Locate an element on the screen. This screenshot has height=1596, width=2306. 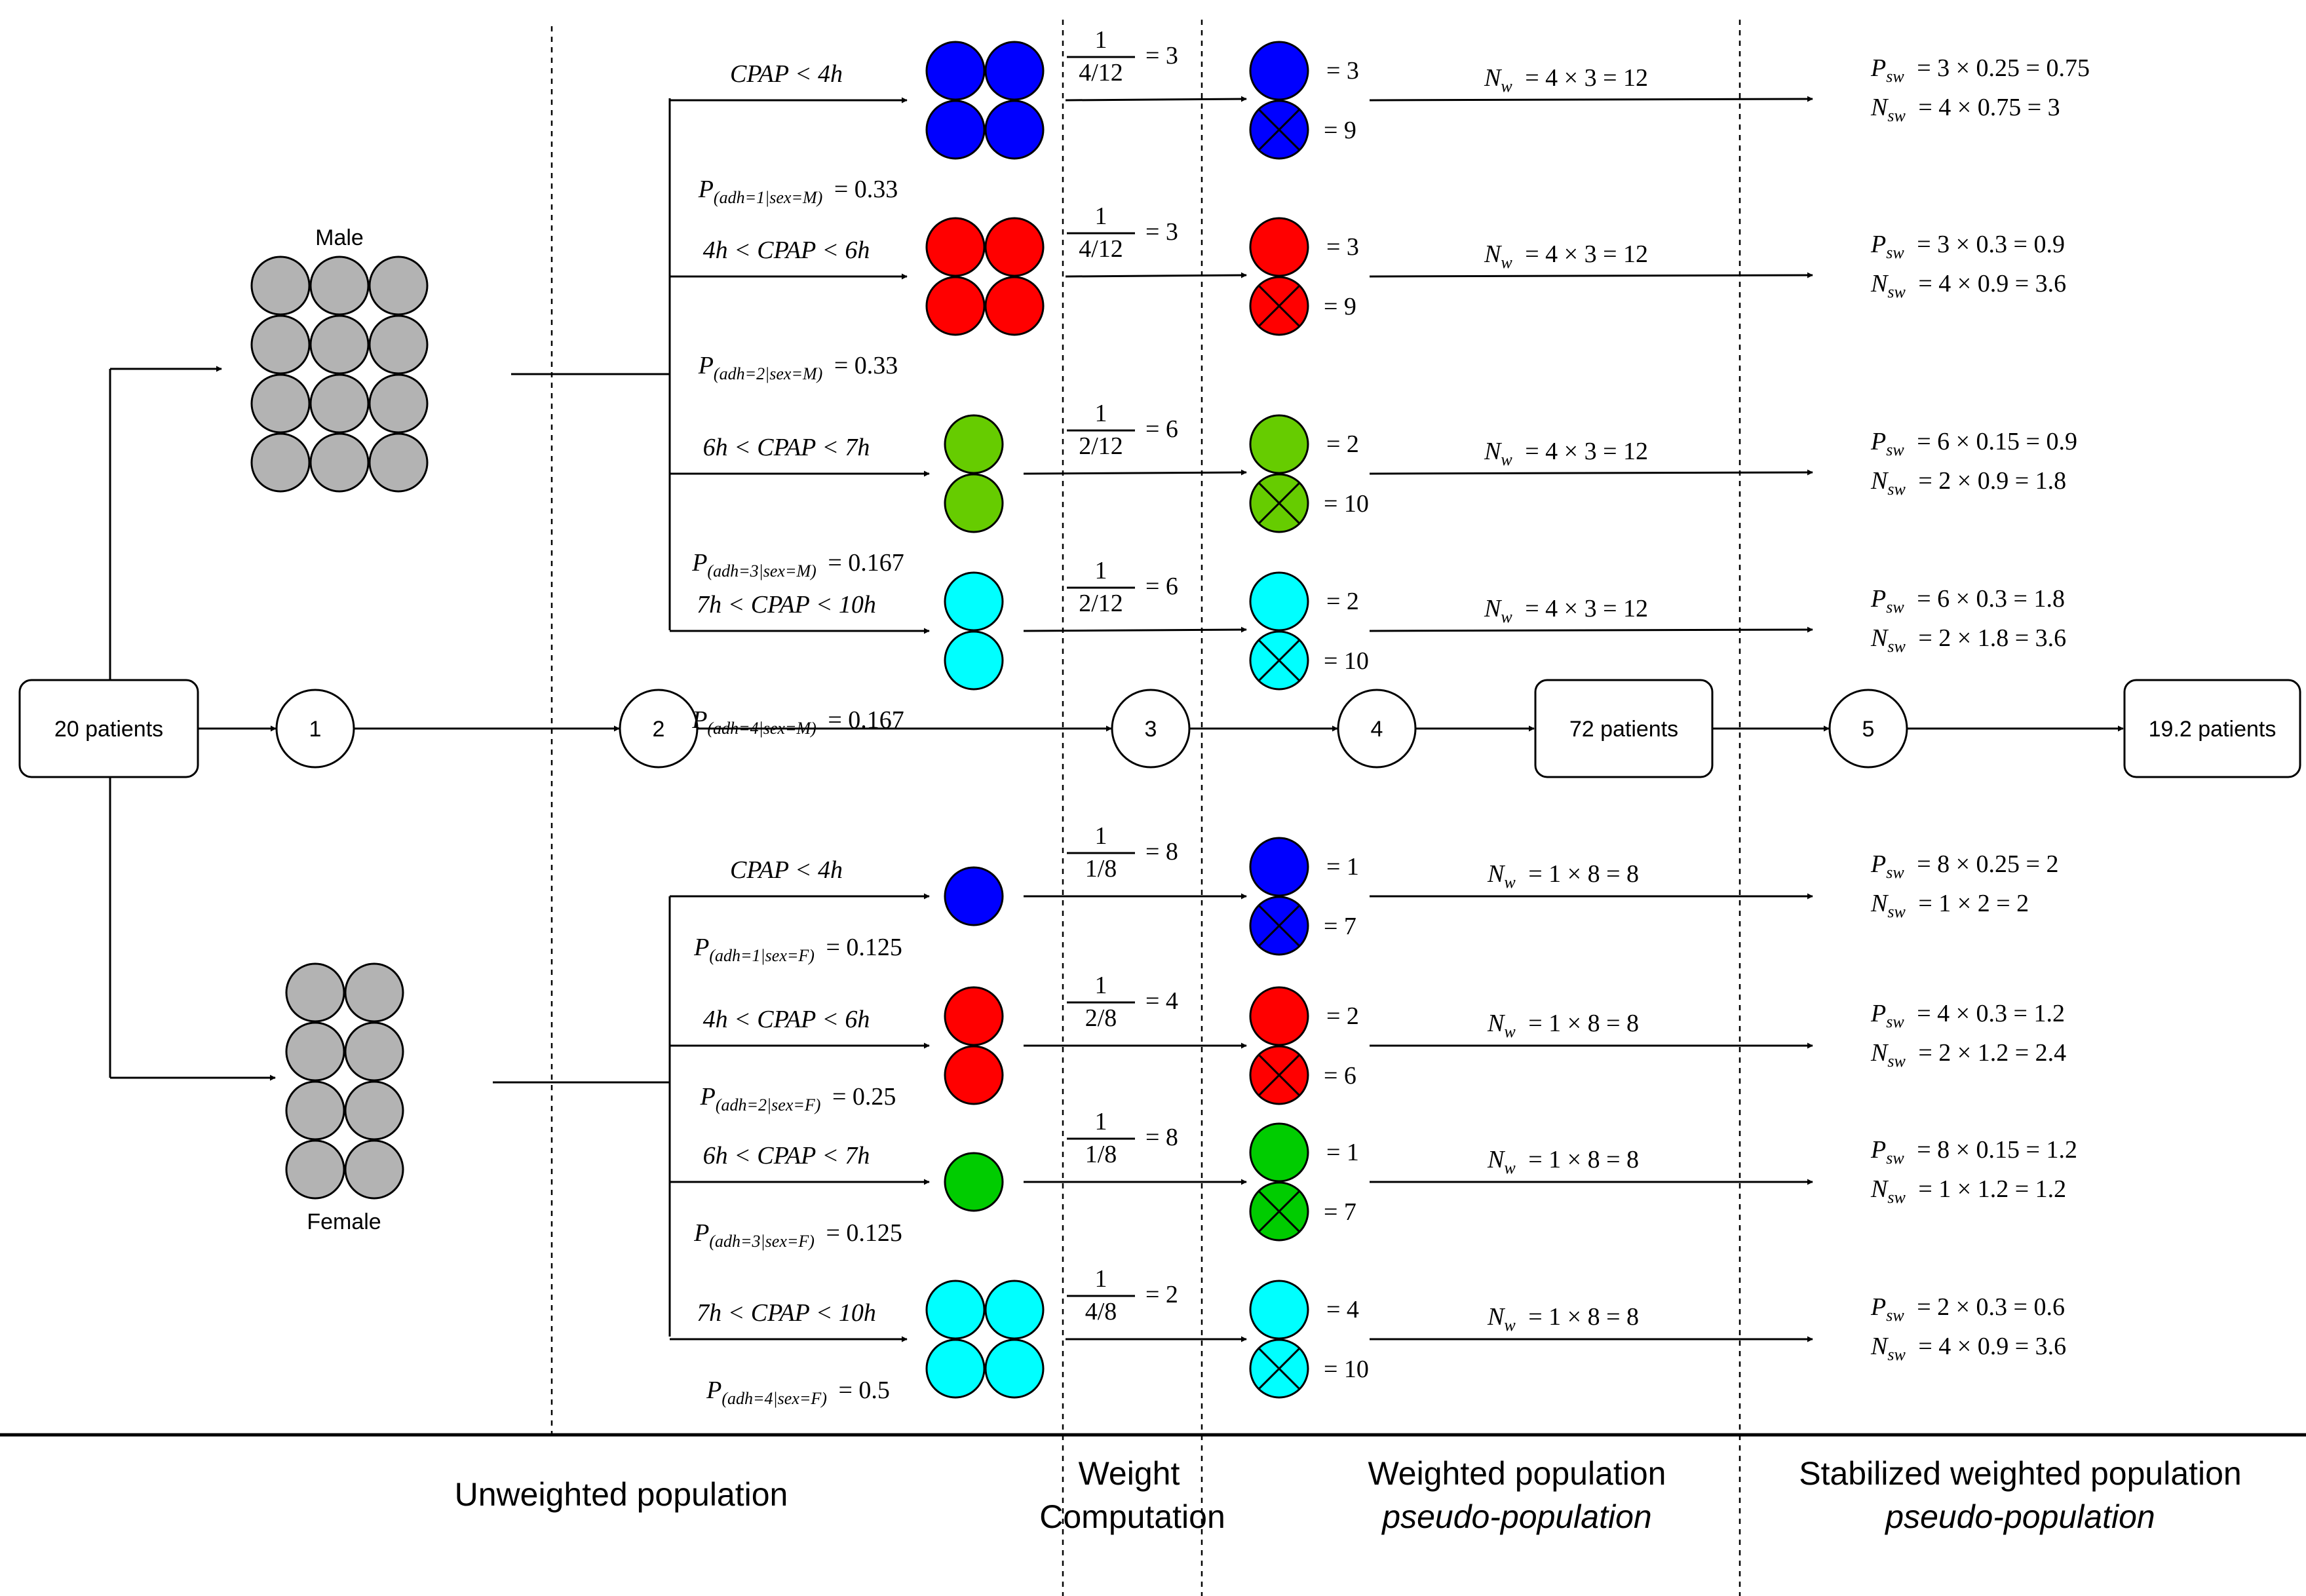
female-label: Female is located at coordinates (344, 1221).